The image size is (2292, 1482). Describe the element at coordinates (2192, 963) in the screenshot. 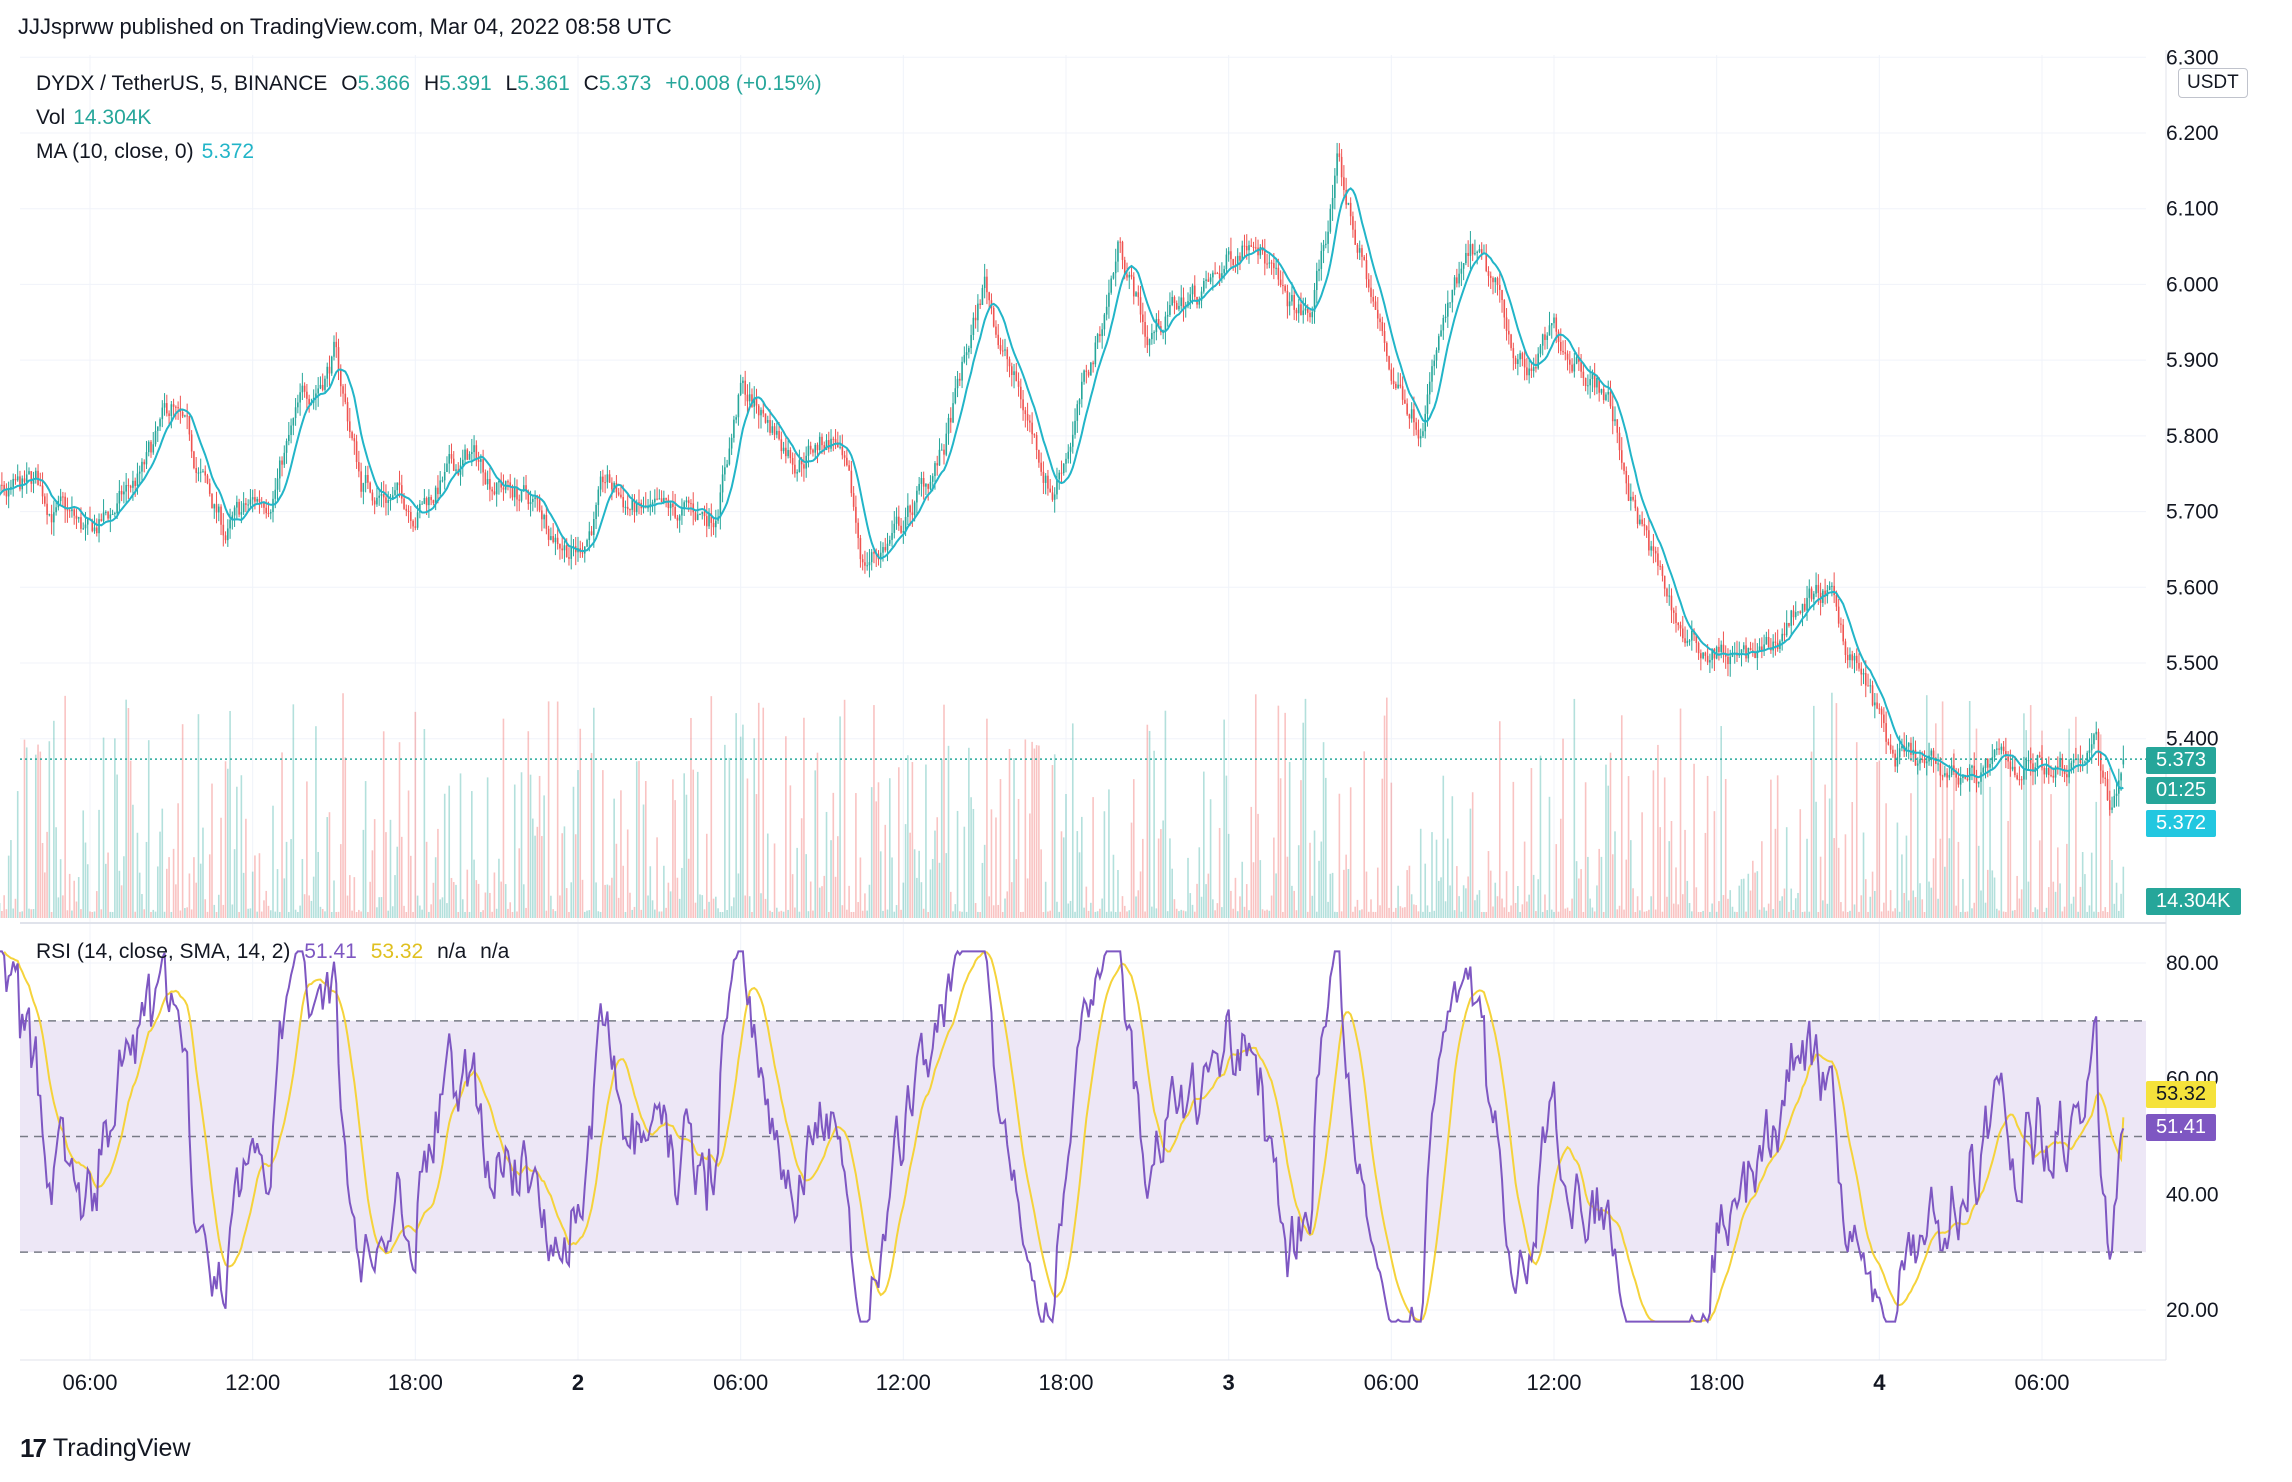

I see `rsi-axis-label: 80.00` at that location.